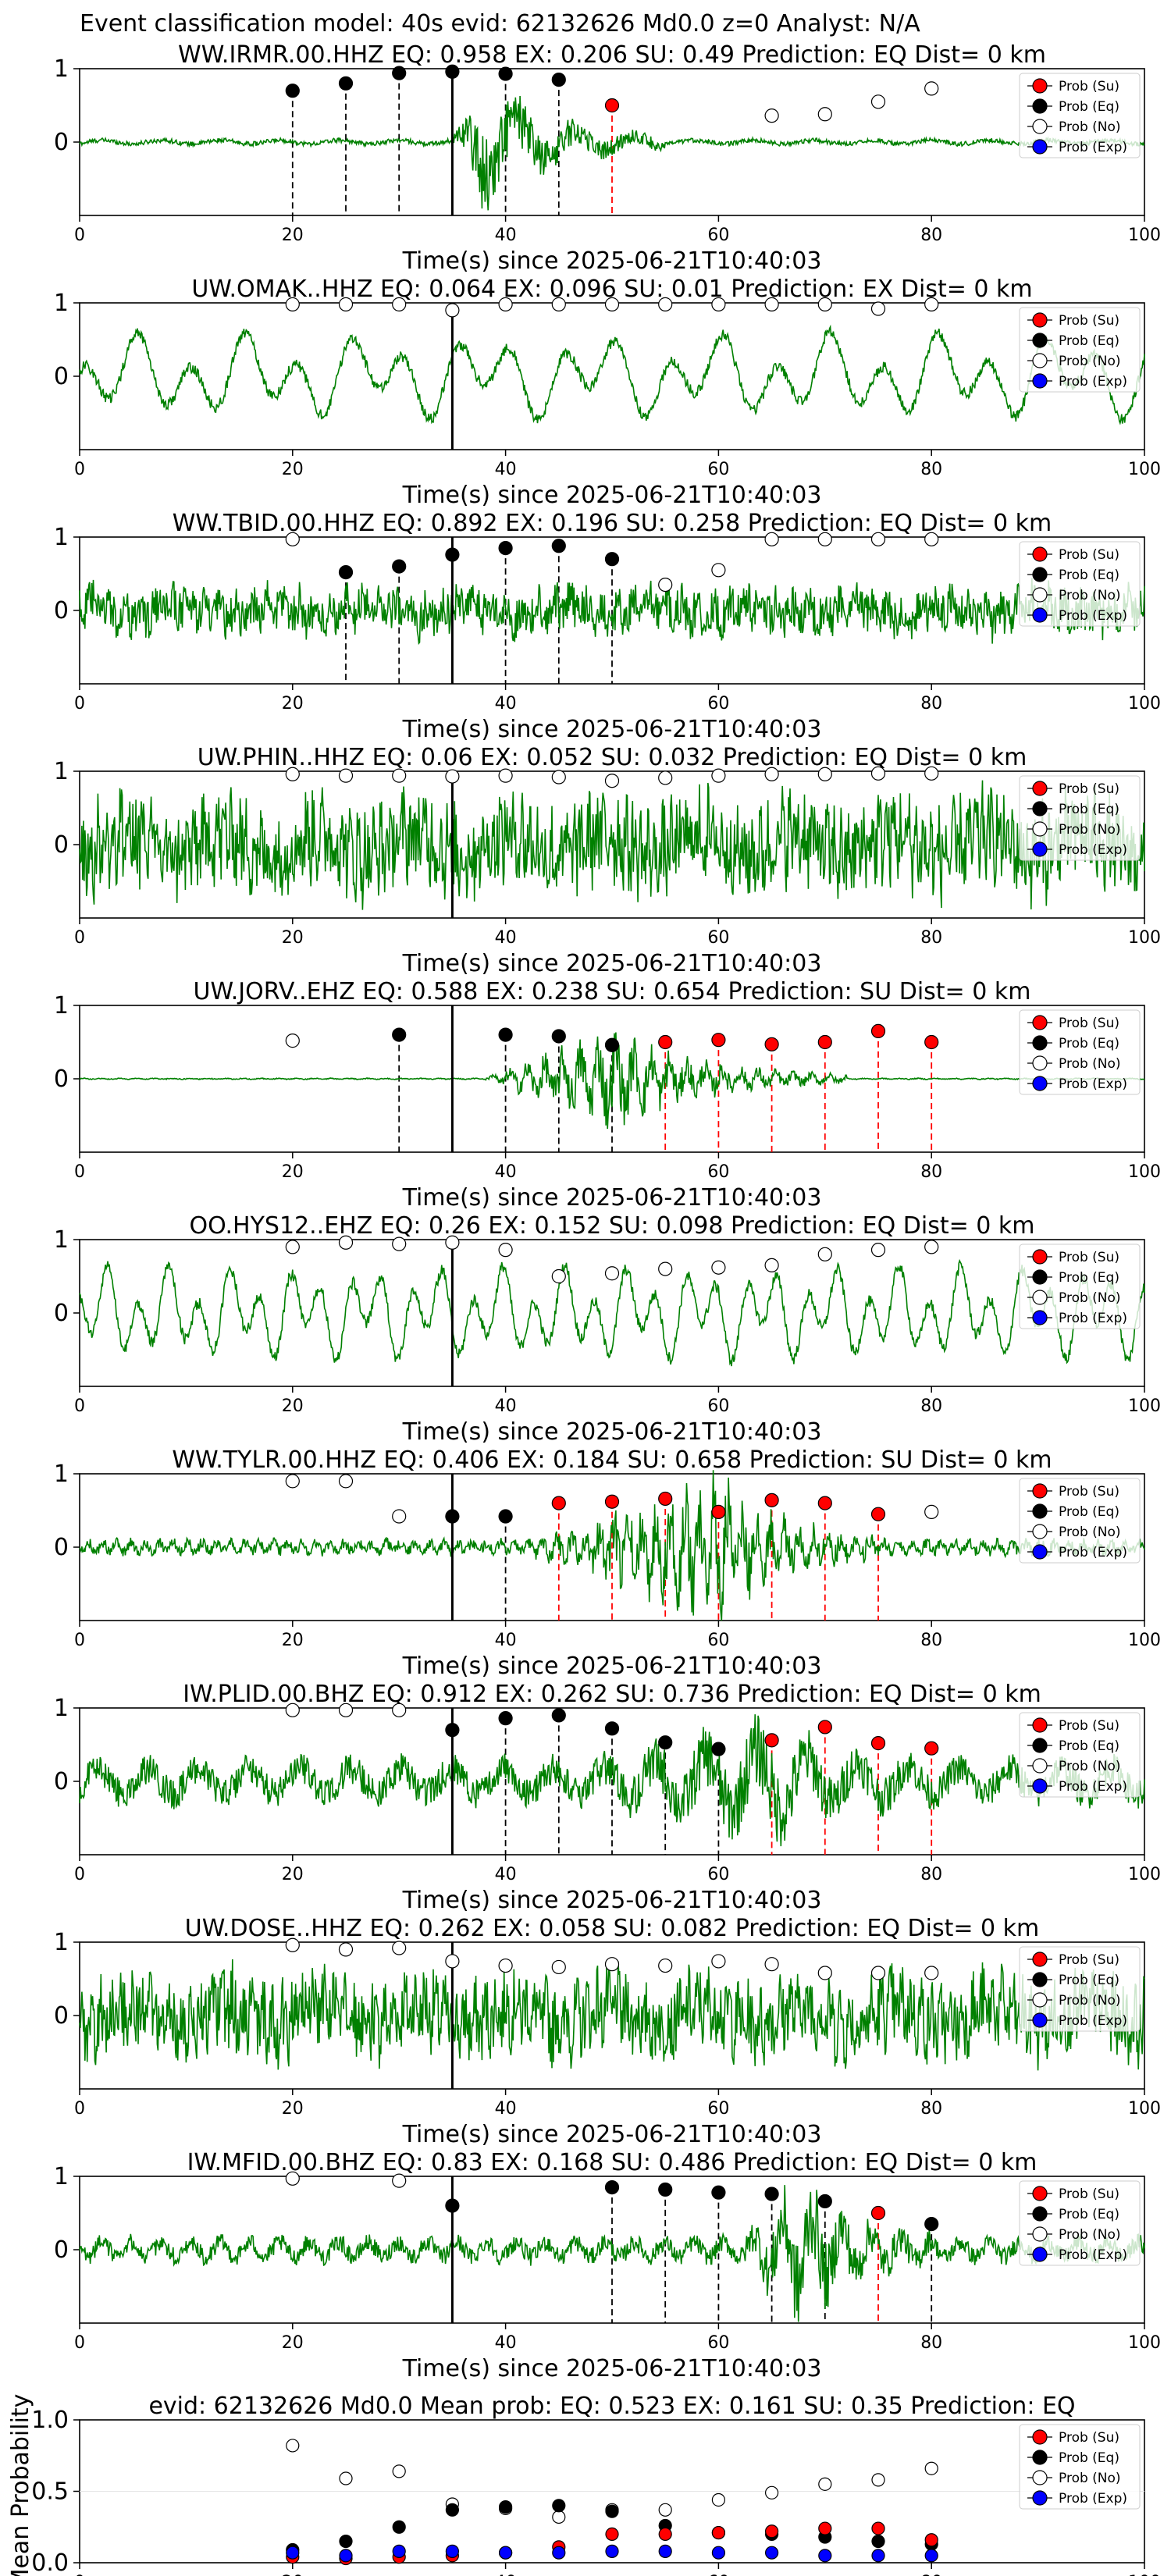  I want to click on x-tick-label-0-2: 0, so click(79, 703).